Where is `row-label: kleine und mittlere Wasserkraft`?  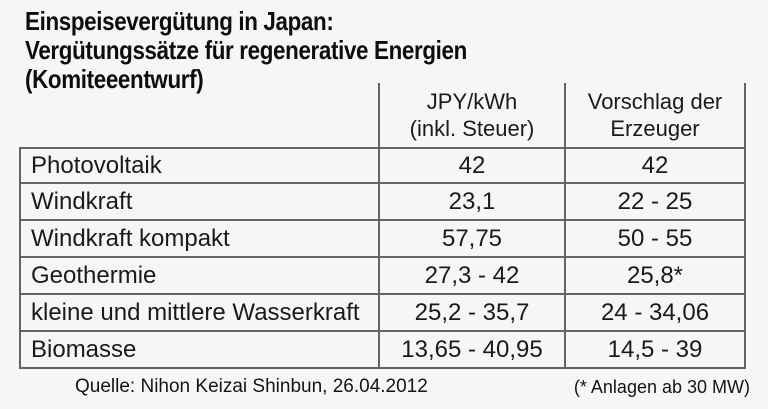
row-label: kleine und mittlere Wasserkraft is located at coordinates (198, 313).